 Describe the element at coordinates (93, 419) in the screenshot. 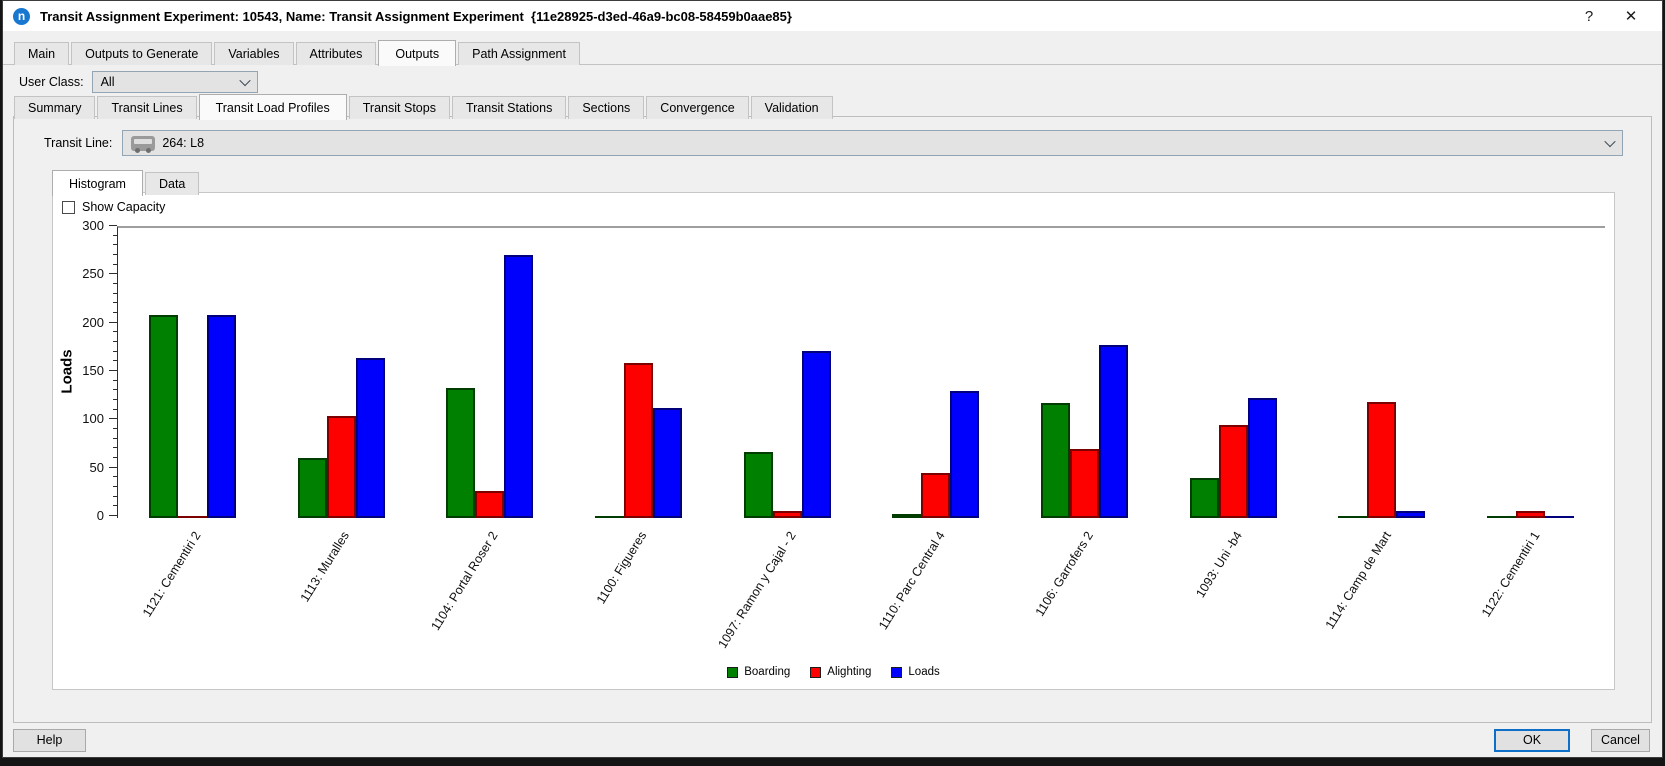

I see `y-tick-label: 100` at that location.